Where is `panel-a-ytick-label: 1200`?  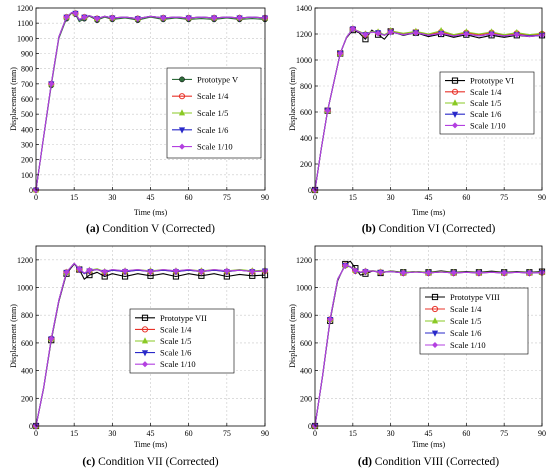 panel-a-ytick-label: 1200 is located at coordinates (25, 8).